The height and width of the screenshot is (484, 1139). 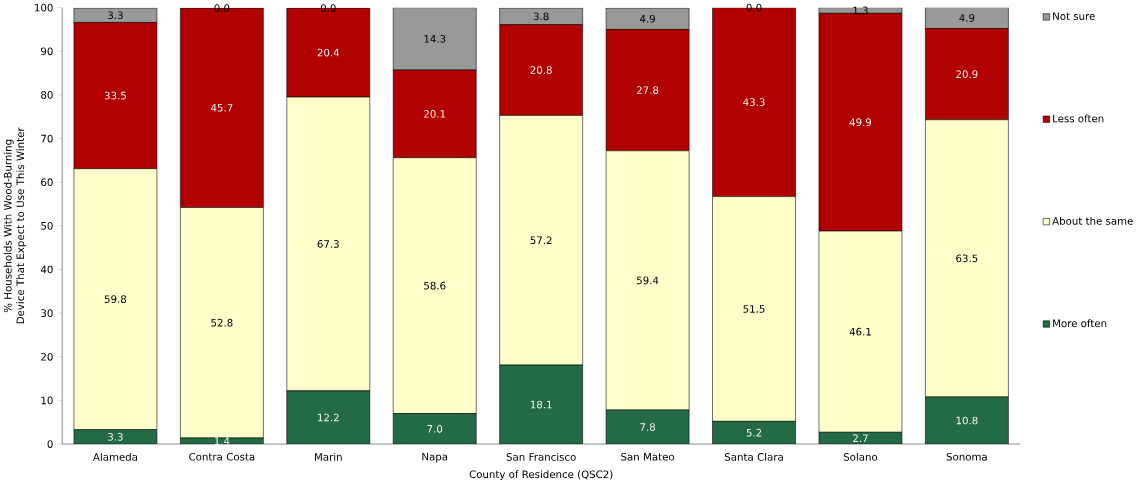 I want to click on y-tick-label: 10, so click(x=47, y=400).